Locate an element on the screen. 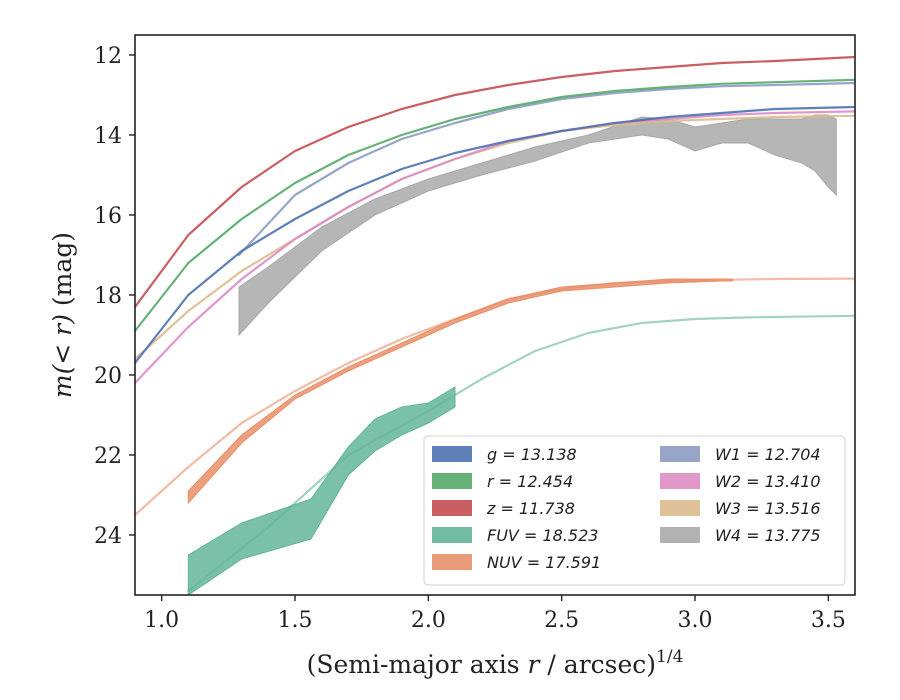 The width and height of the screenshot is (900, 700). y-tick-label: 12 is located at coordinates (108, 56).